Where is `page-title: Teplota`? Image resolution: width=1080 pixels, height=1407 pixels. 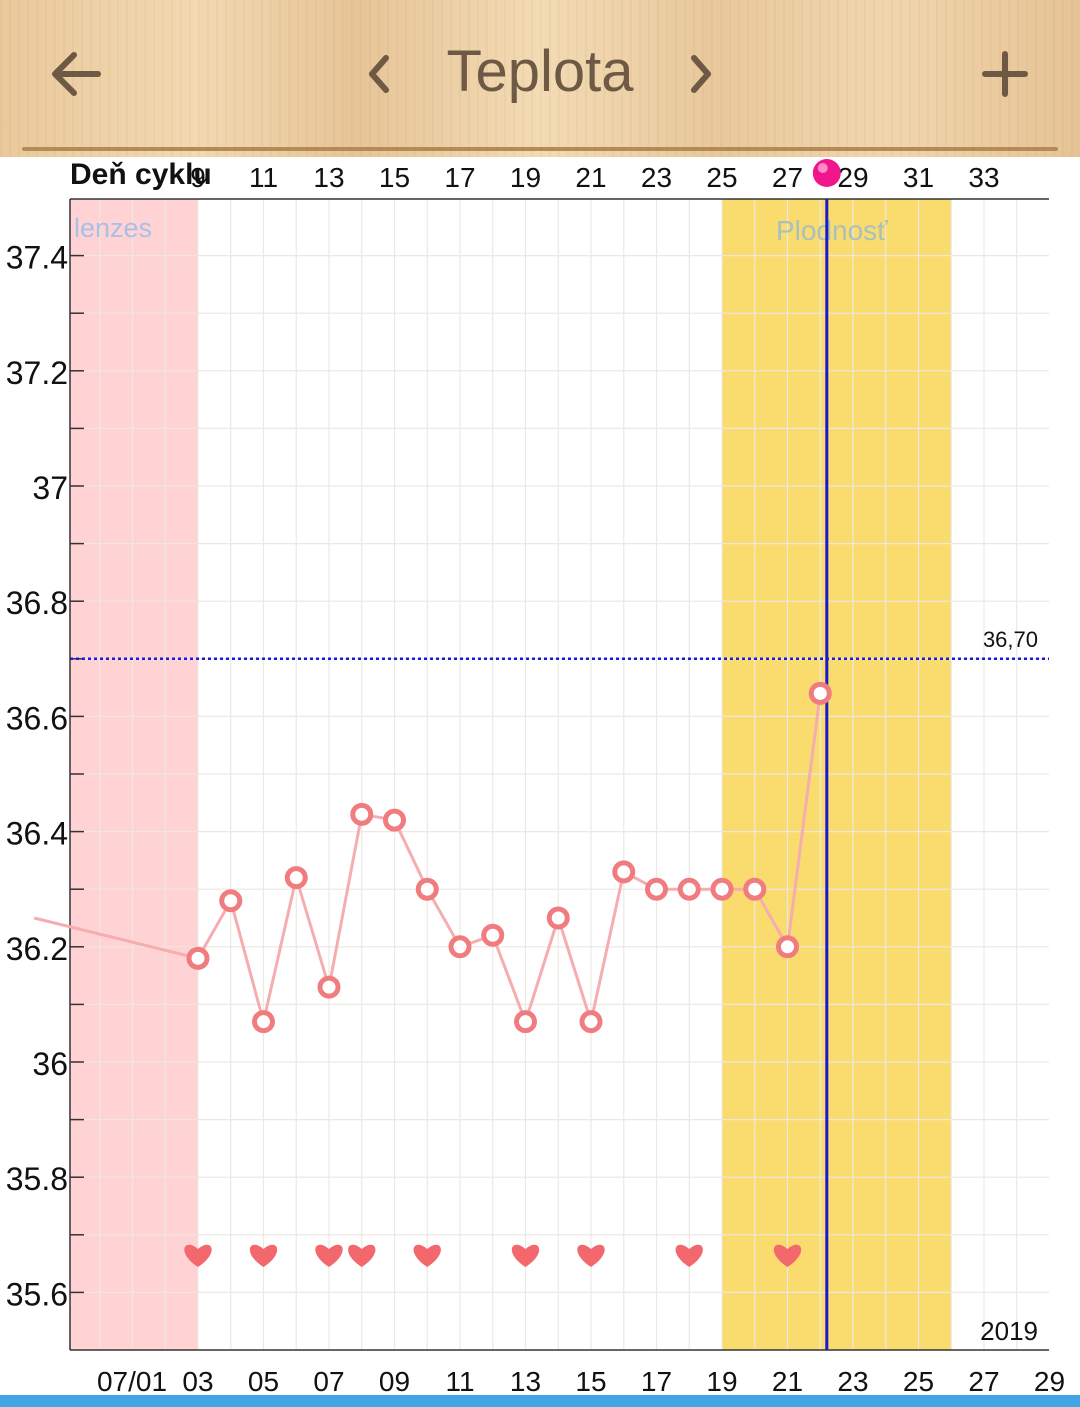
page-title: Teplota is located at coordinates (540, 71).